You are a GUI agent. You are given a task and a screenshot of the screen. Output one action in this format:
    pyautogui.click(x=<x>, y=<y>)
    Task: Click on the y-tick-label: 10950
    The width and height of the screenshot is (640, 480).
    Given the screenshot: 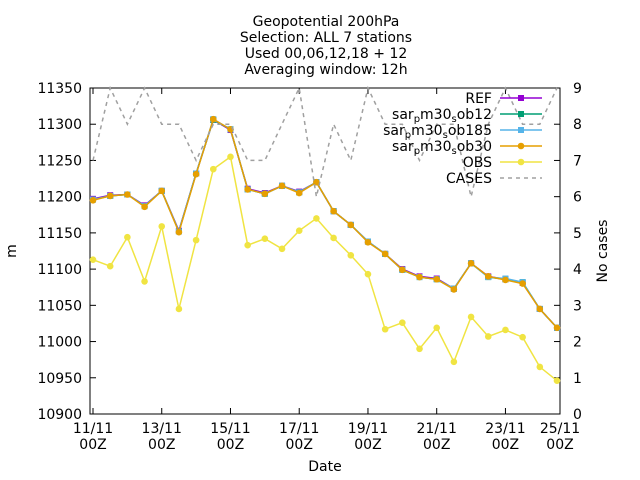 What is the action you would take?
    pyautogui.click(x=59, y=379)
    